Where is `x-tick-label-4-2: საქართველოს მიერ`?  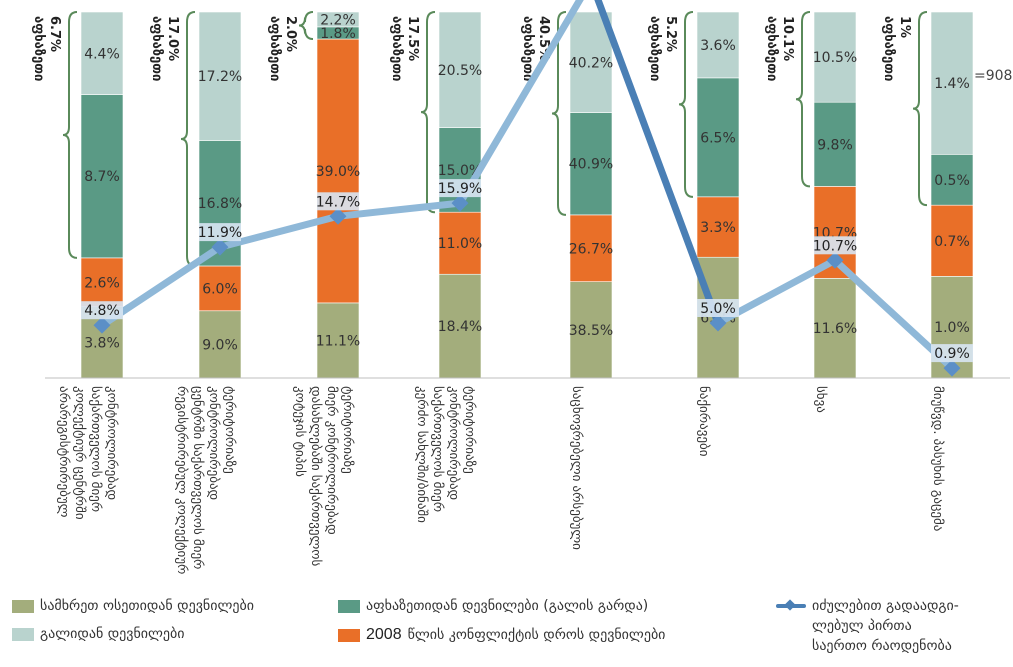
x-tick-label-4-2: საქართველოს მიერ is located at coordinates (437, 449).